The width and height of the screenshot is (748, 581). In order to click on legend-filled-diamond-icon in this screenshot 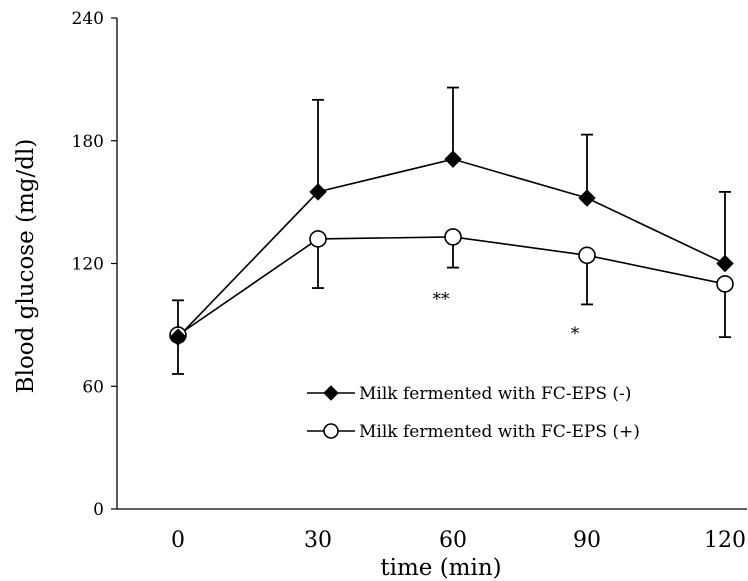, I will do `click(331, 393)`.